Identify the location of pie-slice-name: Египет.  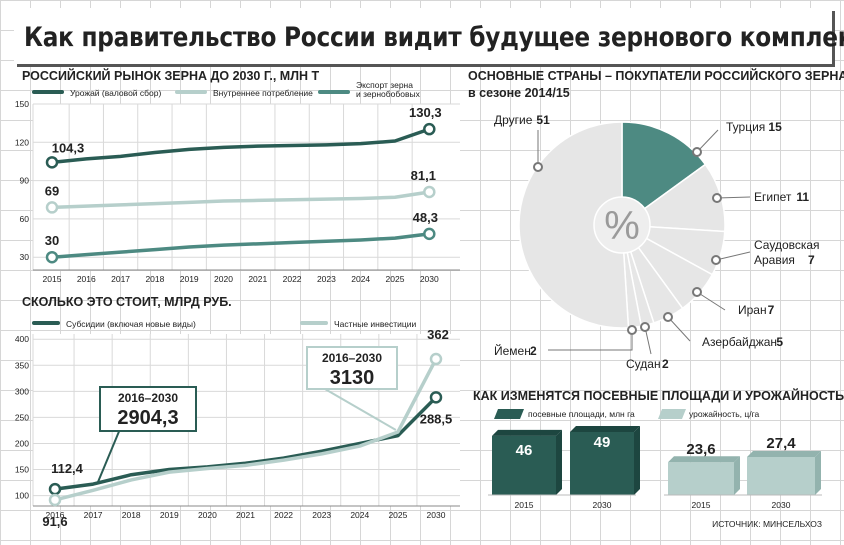
(773, 197).